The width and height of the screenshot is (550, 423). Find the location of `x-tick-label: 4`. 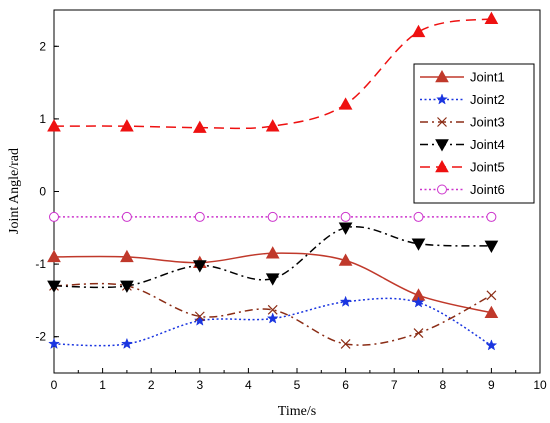

x-tick-label: 4 is located at coordinates (248, 385).